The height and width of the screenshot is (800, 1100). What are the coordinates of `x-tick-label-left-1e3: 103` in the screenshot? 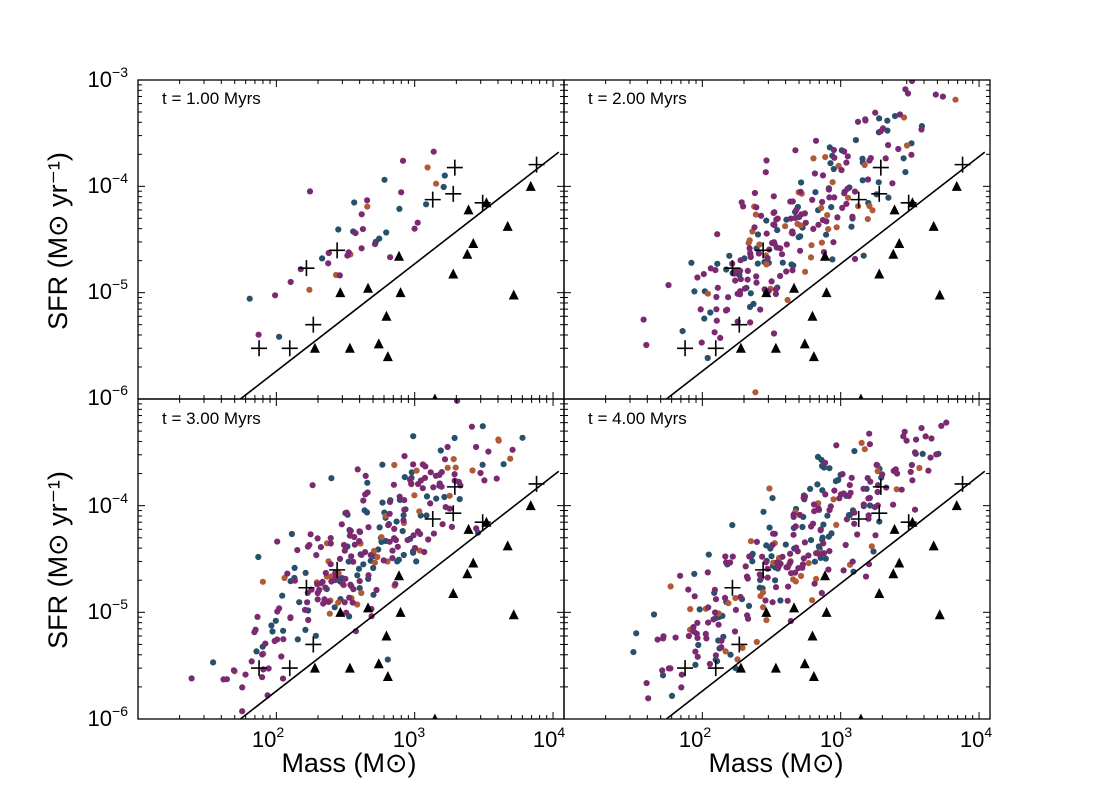 It's located at (409, 738).